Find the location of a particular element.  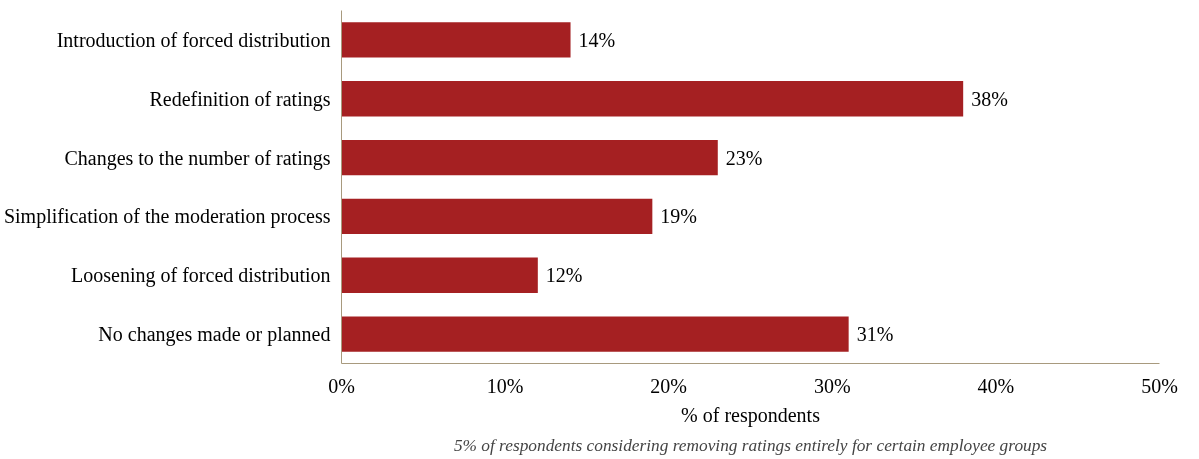

data-label: 14% is located at coordinates (597, 39).